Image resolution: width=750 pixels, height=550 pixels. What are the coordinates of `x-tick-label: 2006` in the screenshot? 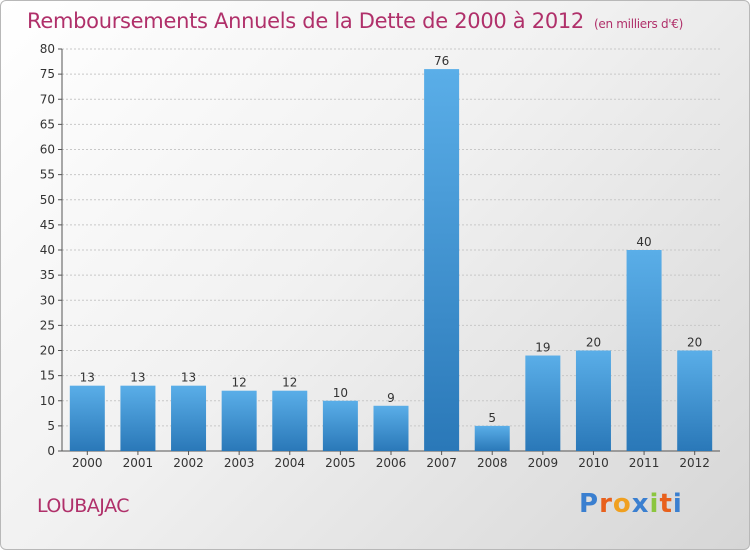 It's located at (391, 463).